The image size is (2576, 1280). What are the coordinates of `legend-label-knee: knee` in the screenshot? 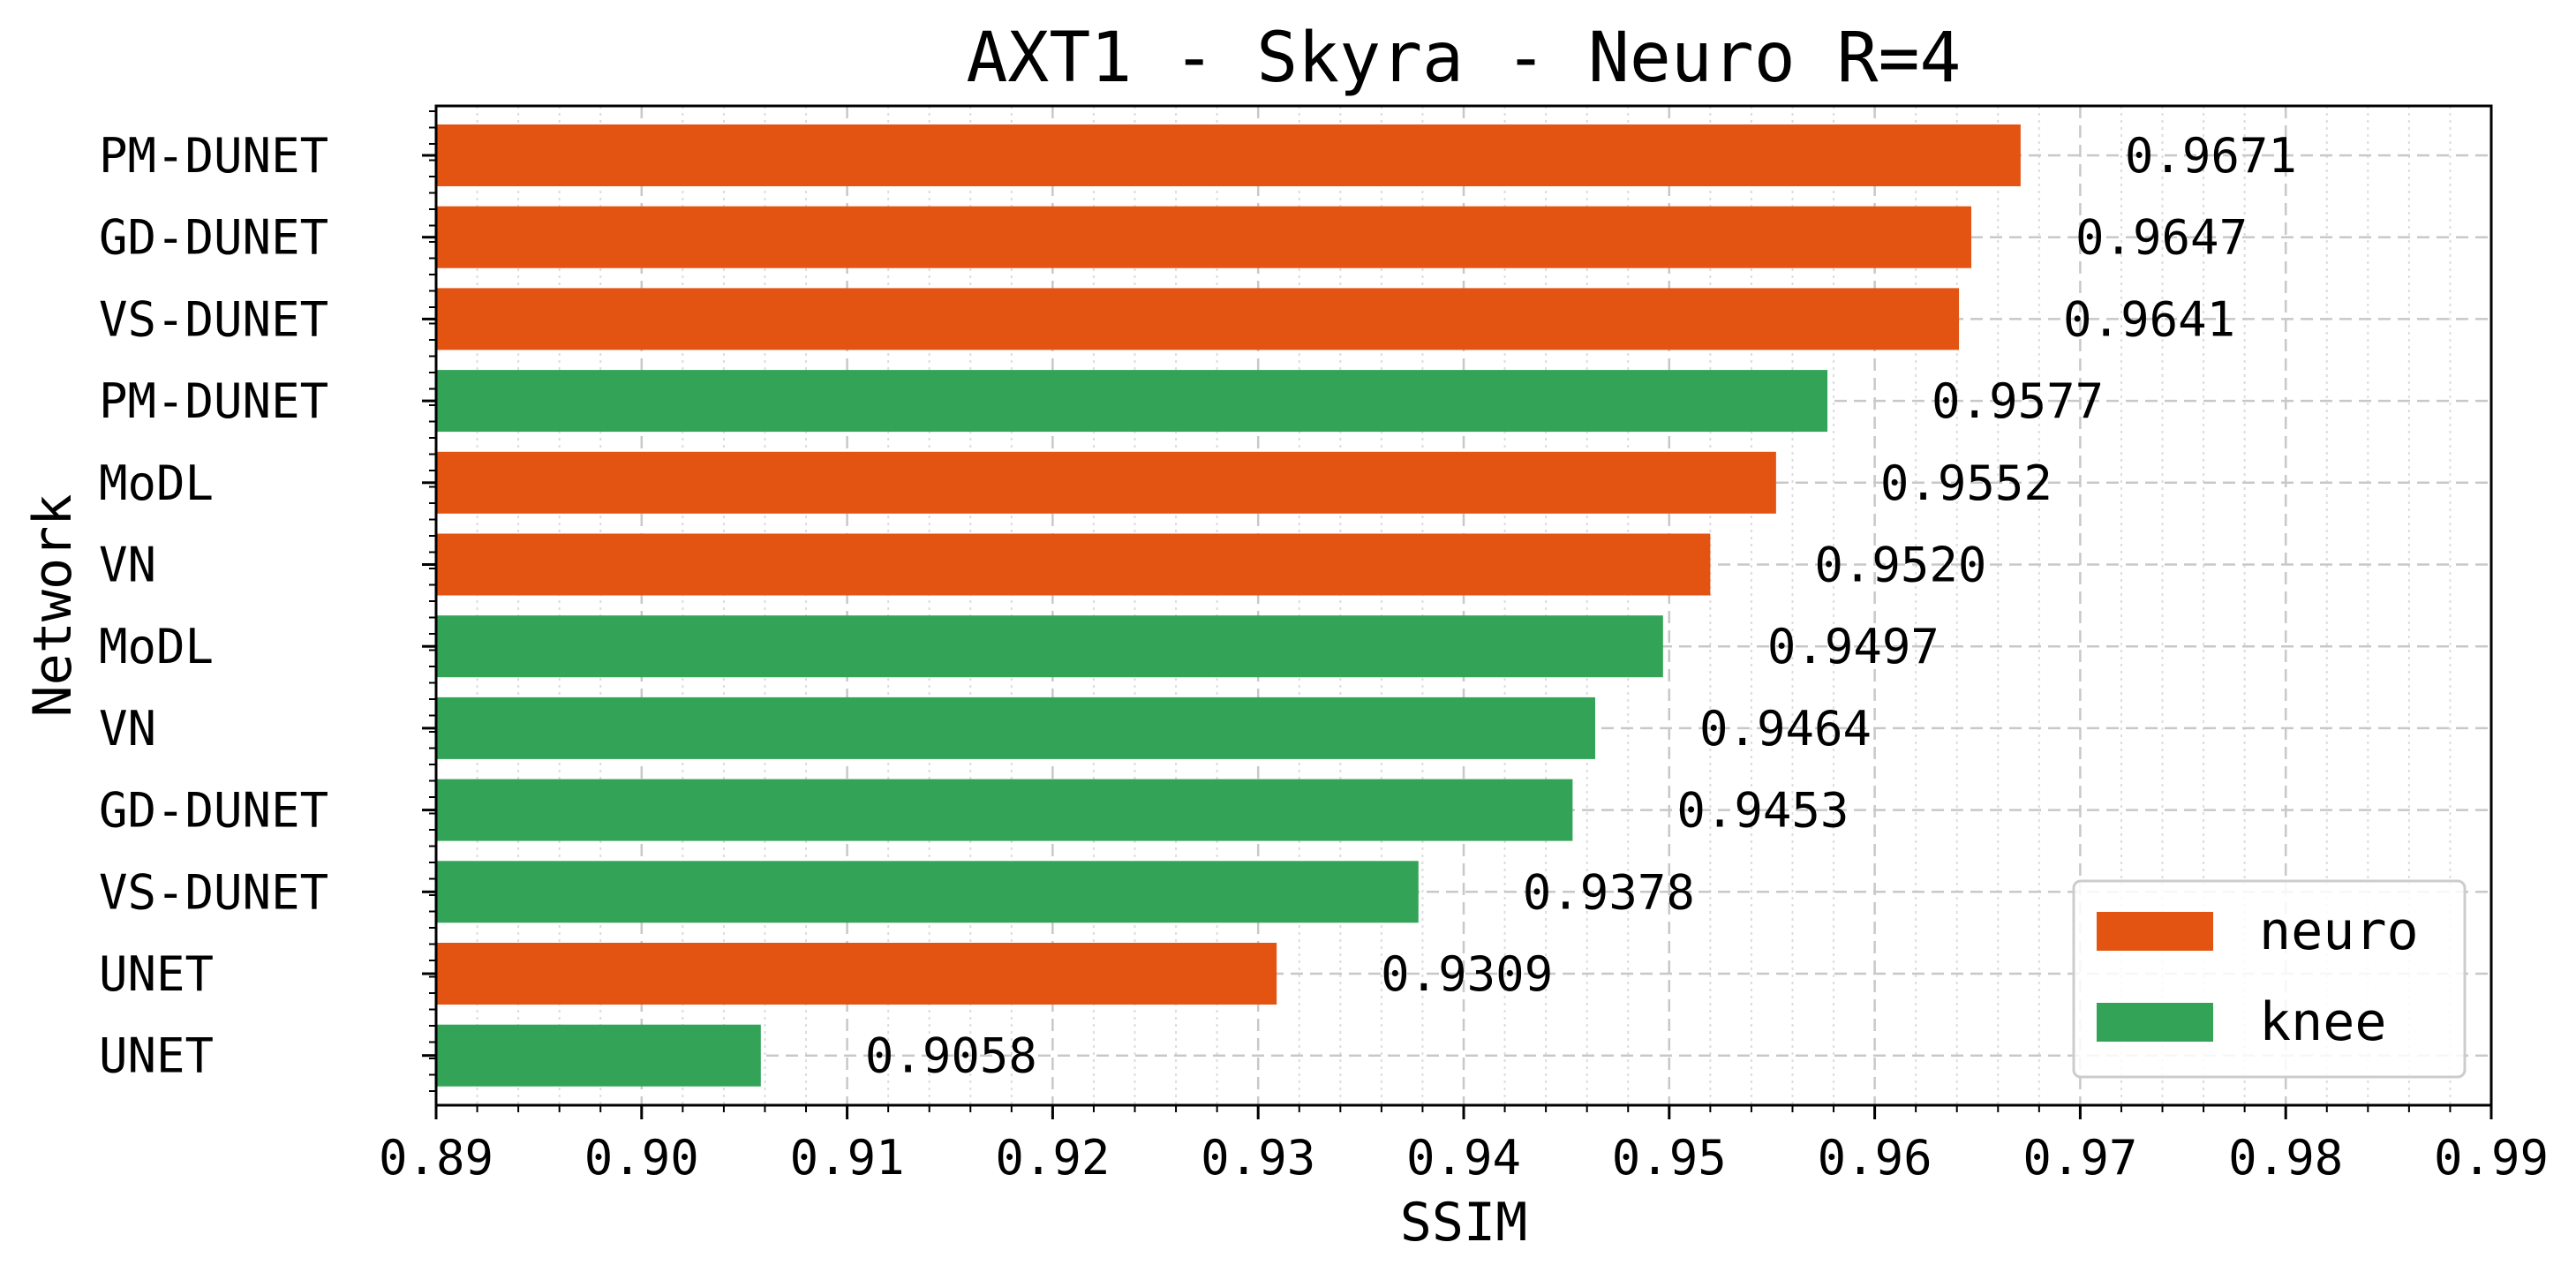 It's located at (2323, 1022).